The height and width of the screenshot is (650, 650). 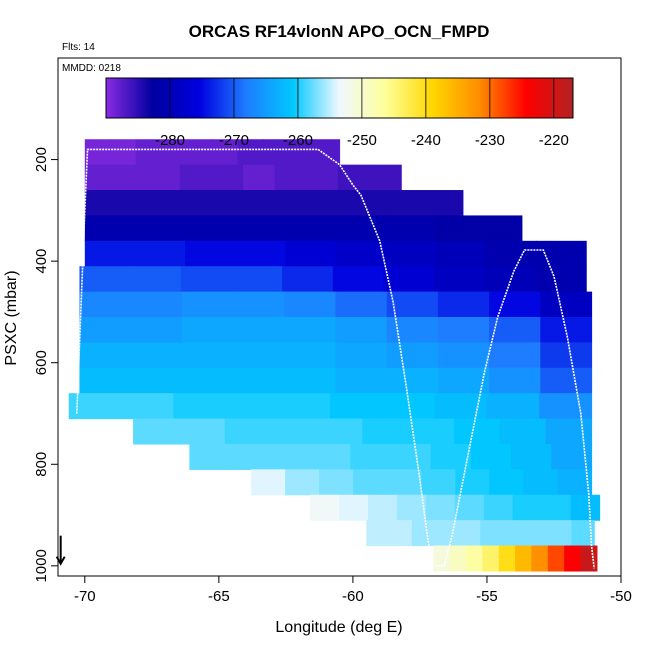 I want to click on colorbar-tick-label: -240, so click(x=426, y=140).